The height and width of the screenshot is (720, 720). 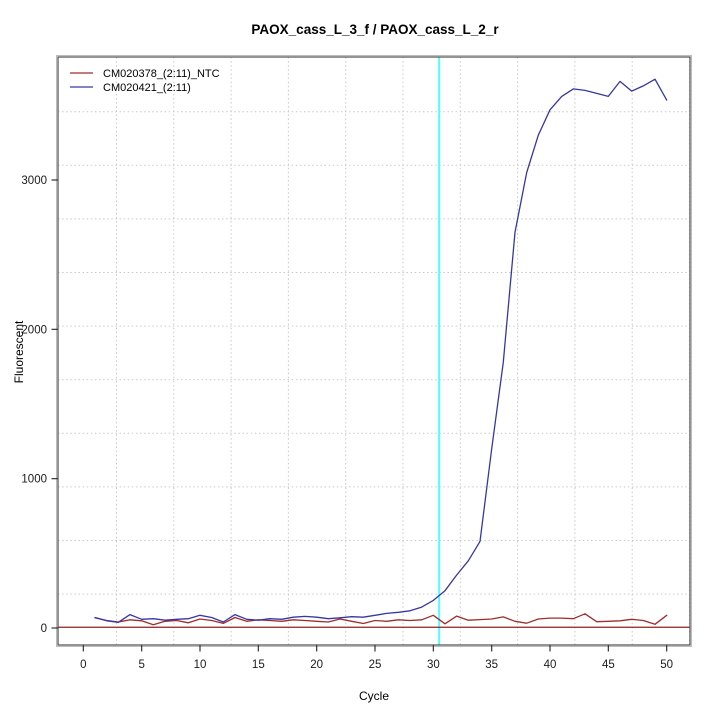 I want to click on x-tick-label: 15, so click(x=258, y=665).